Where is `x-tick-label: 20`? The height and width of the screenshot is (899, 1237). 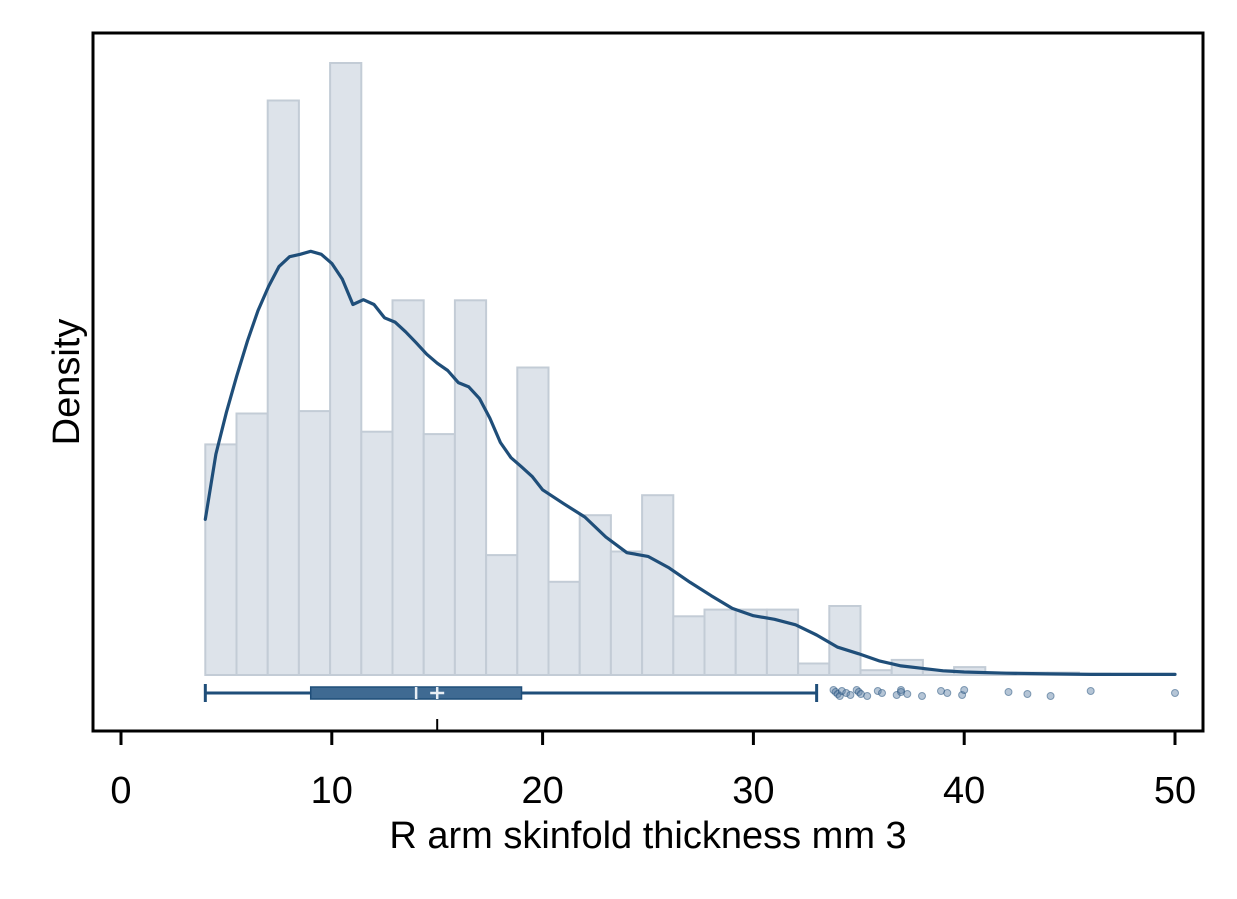
x-tick-label: 20 is located at coordinates (542, 791).